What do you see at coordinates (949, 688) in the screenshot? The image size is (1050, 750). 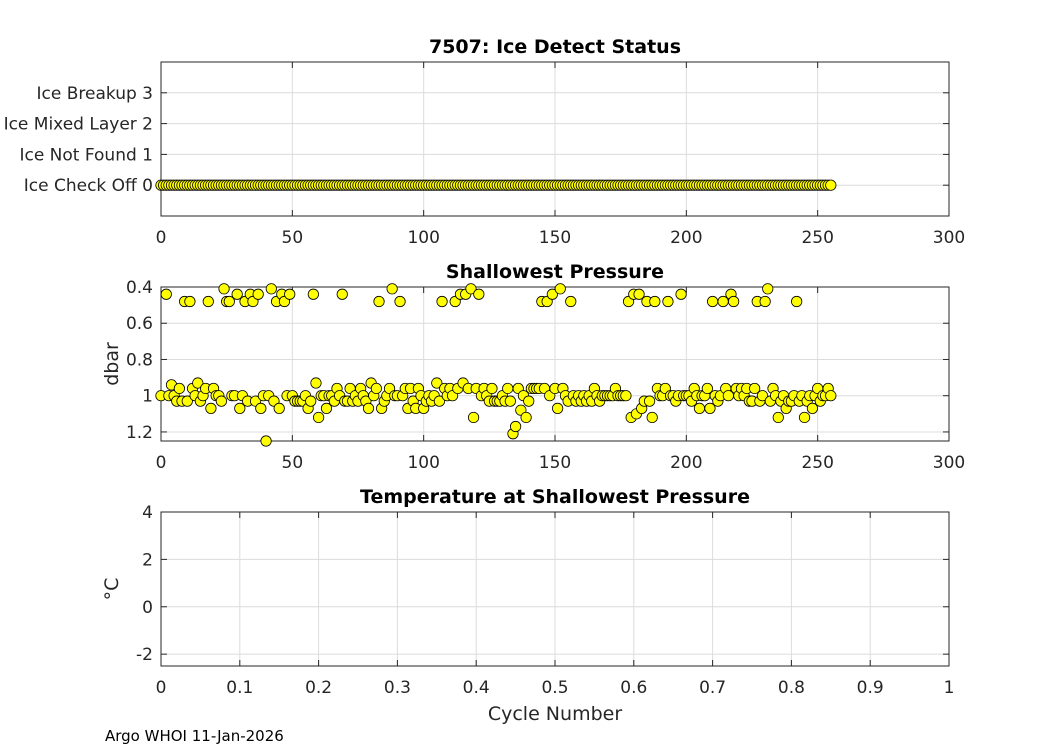 I see `x-tick-label: 1` at bounding box center [949, 688].